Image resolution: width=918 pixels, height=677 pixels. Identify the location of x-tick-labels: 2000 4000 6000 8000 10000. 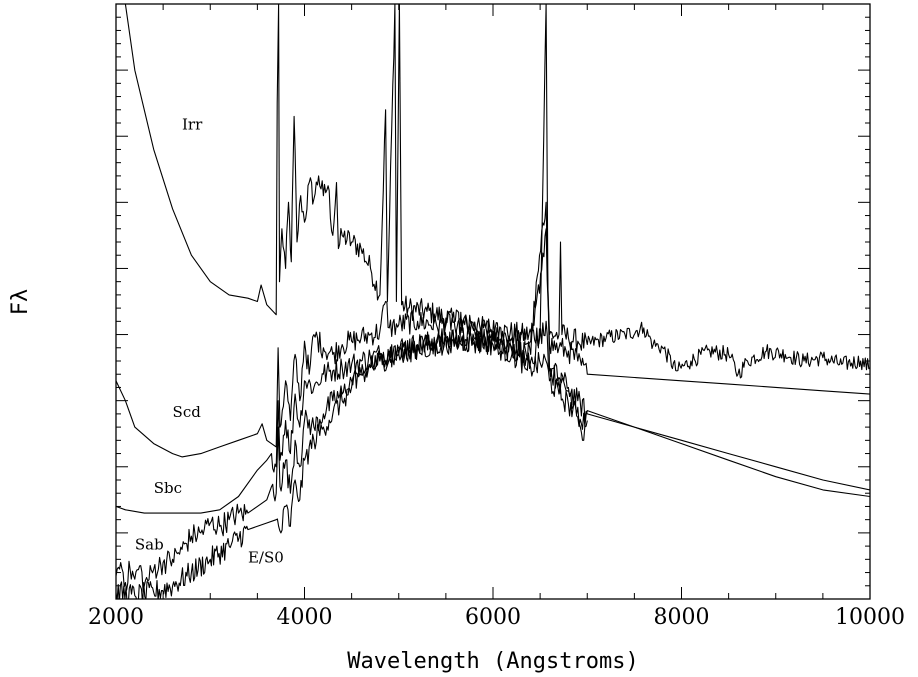
(496, 617).